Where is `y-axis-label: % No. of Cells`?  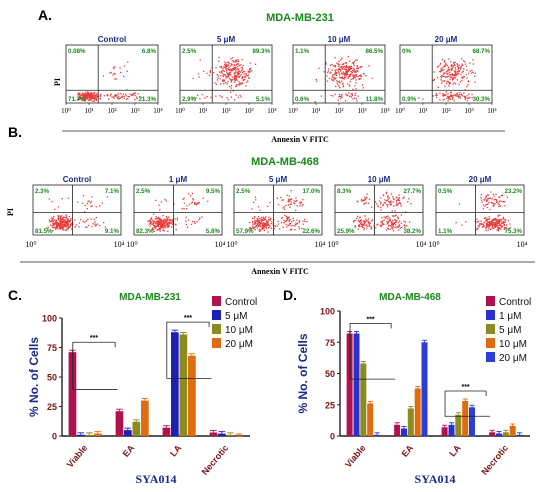
y-axis-label: % No. of Cells is located at coordinates (303, 373).